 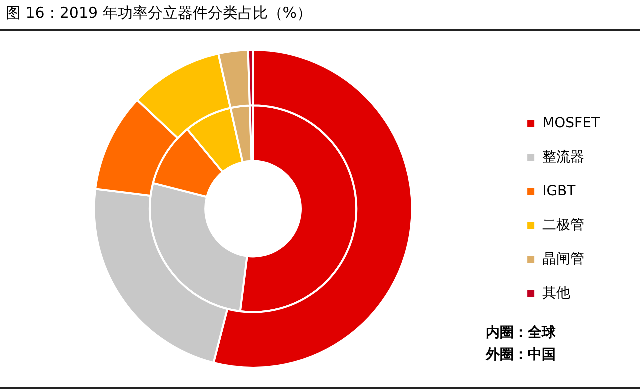 I want to click on legend-label: IGBT, so click(x=559, y=192).